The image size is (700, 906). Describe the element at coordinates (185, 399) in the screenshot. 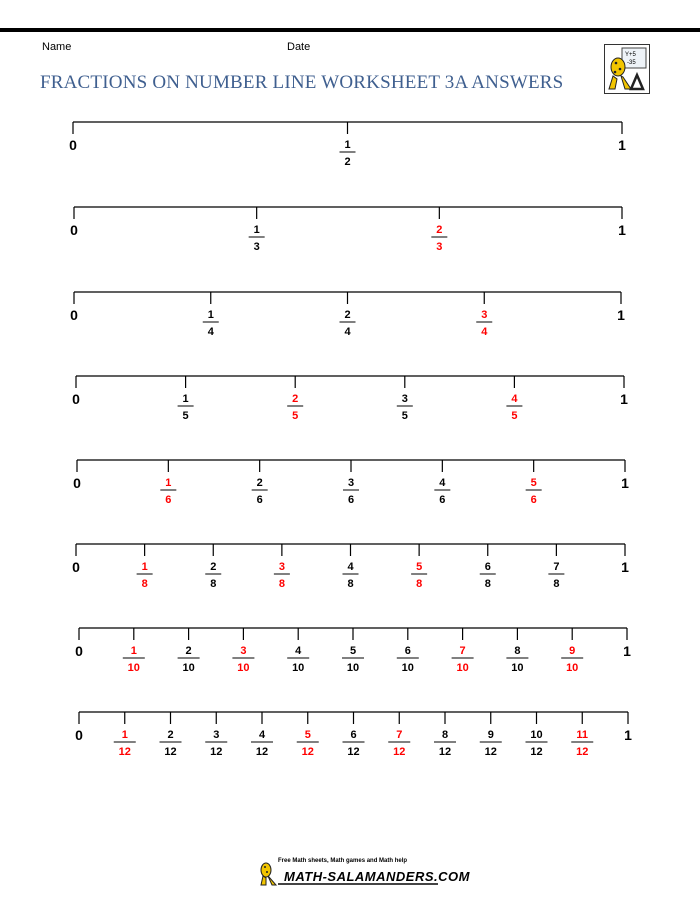

I see `given-fraction: 15` at that location.